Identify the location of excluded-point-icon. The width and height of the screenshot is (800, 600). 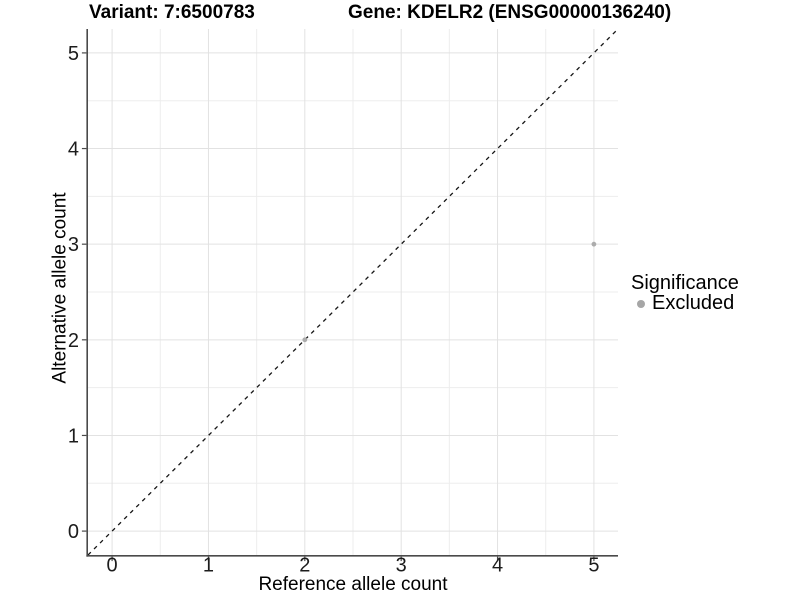
(641, 303).